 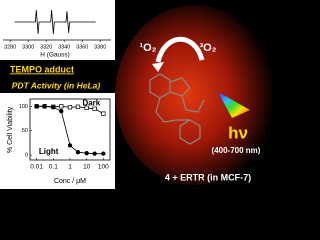 What do you see at coordinates (87, 167) in the screenshot?
I see `x-tick-label: 10` at bounding box center [87, 167].